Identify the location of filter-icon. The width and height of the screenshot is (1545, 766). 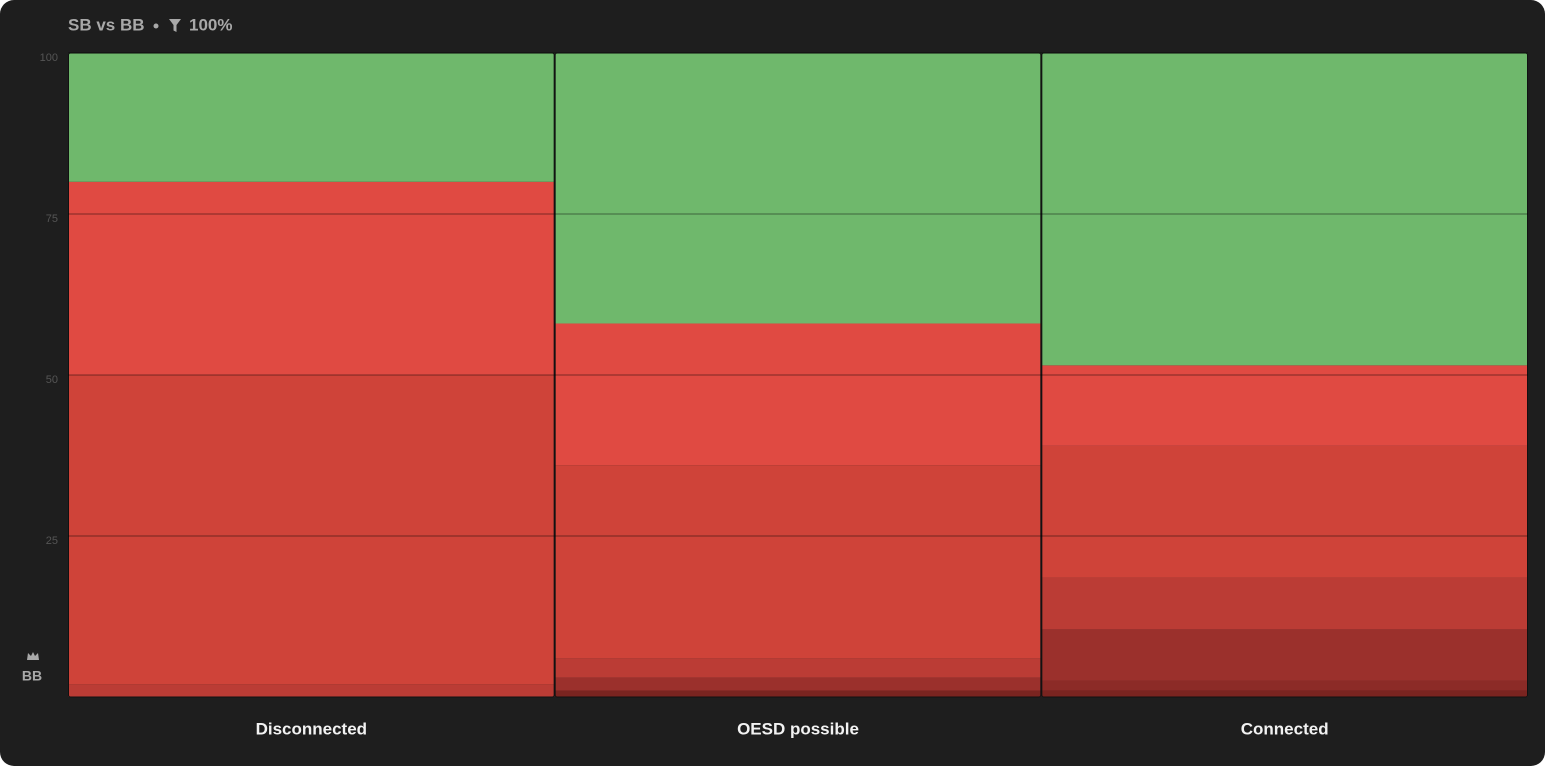
(175, 25).